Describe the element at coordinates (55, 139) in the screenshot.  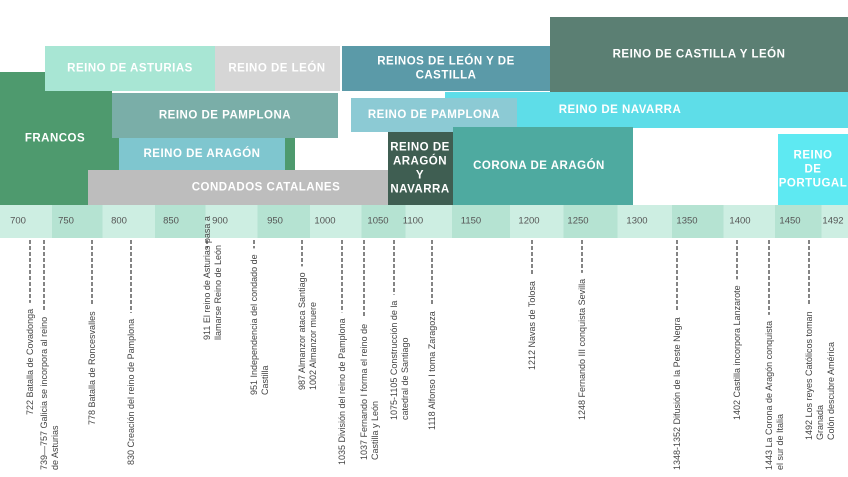
I see `kingdom-label: FRANCOS` at that location.